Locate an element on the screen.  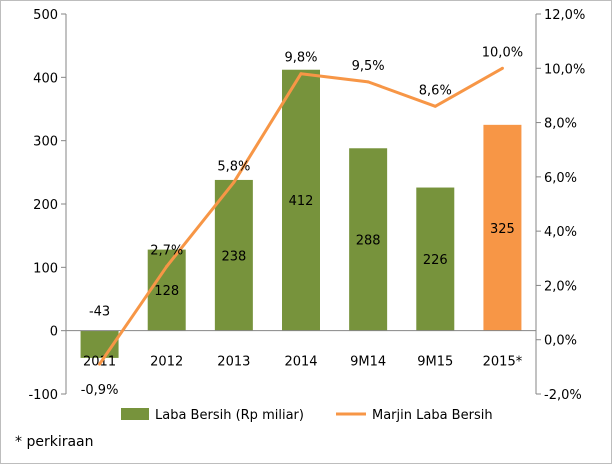
legend-line-label: Marjin Laba Bersih is located at coordinates (432, 415).